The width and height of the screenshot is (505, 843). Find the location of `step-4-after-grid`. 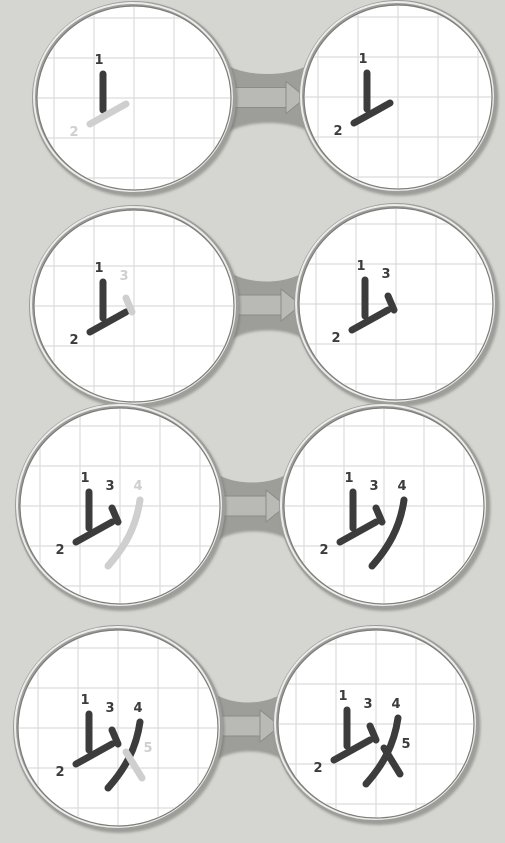

step-4-after-grid is located at coordinates (376, 724).